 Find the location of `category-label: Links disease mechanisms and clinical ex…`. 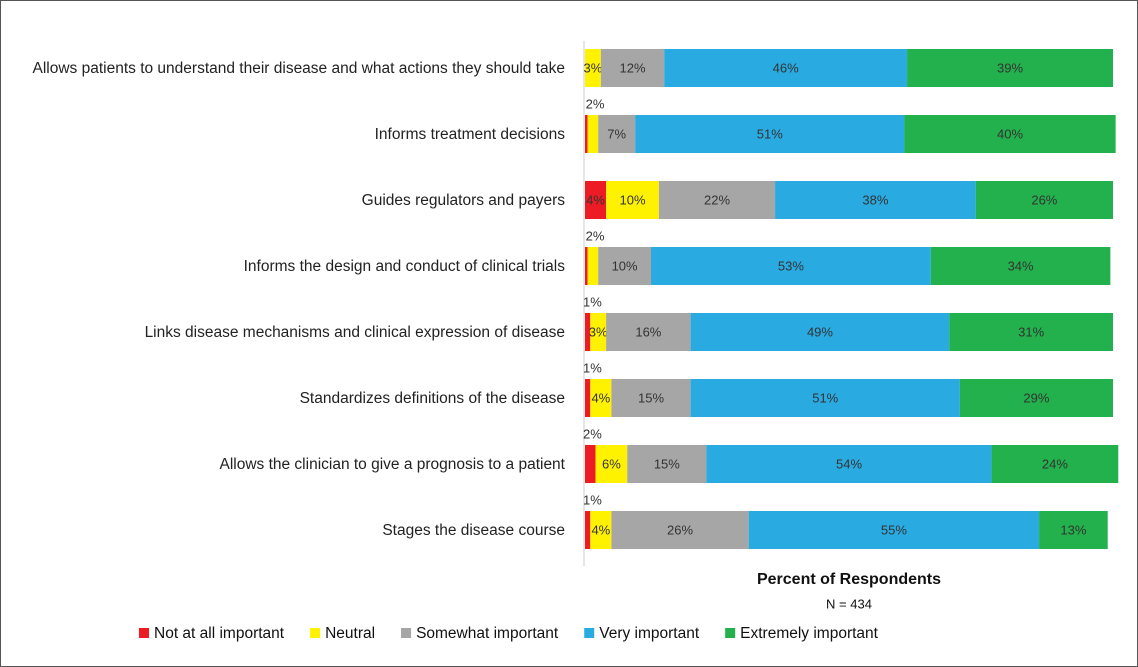

category-label: Links disease mechanisms and clinical ex… is located at coordinates (354, 332).